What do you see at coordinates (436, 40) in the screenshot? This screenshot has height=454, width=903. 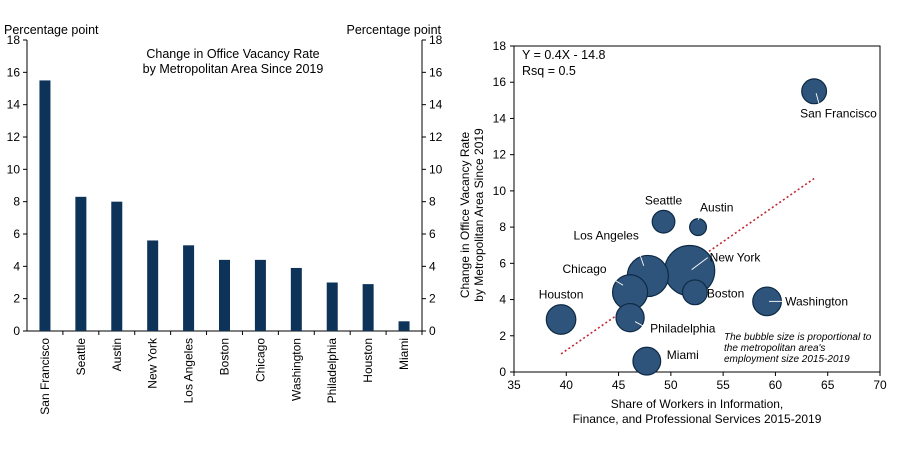 I see `bar-right-tick-label: 18` at bounding box center [436, 40].